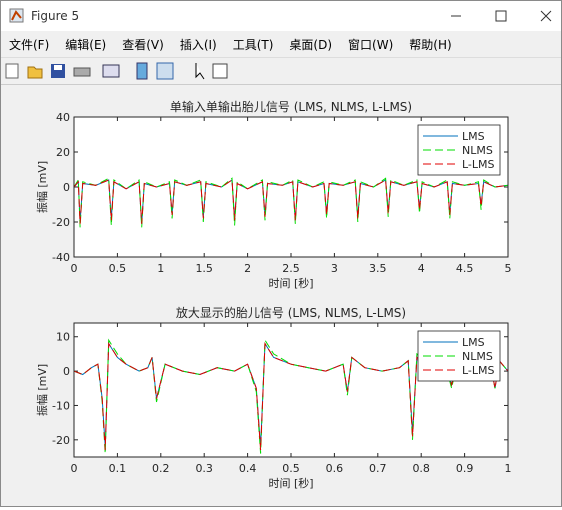 Image resolution: width=562 pixels, height=510 pixels. I want to click on y-tick-label: 20, so click(63, 152).